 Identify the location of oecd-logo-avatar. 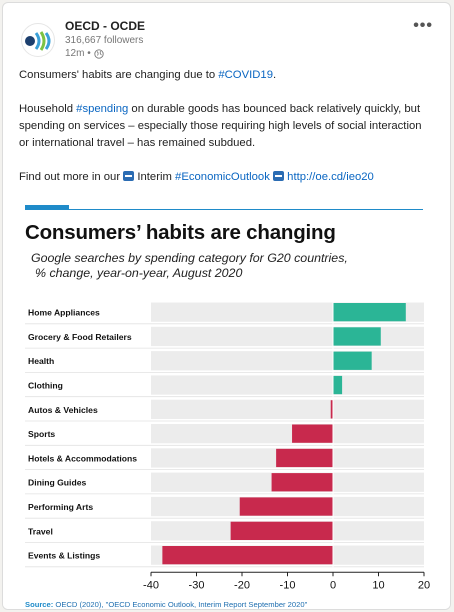
(38, 40).